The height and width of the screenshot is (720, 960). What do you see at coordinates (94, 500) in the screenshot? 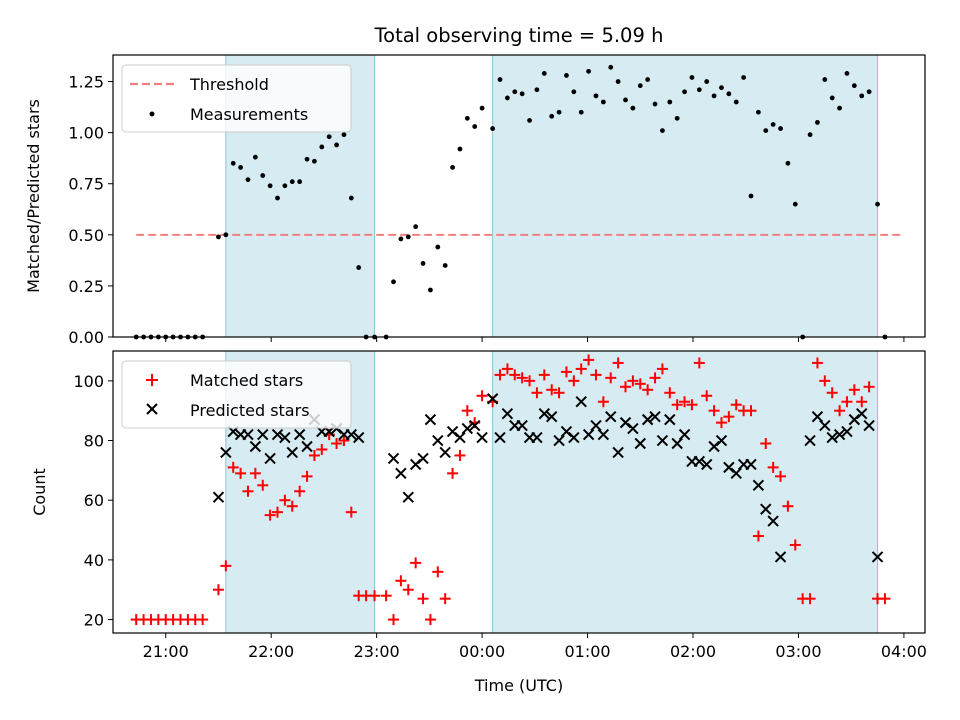
I see `bottom-y-tick-label: 60` at bounding box center [94, 500].